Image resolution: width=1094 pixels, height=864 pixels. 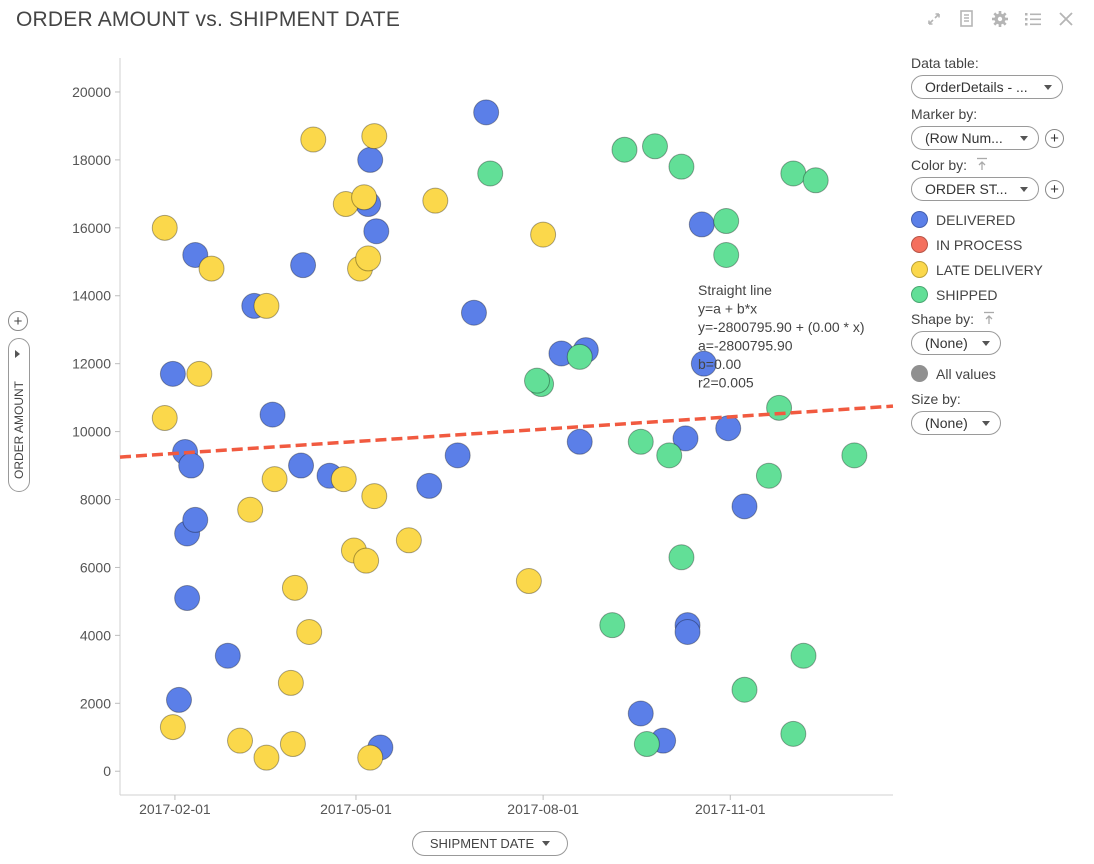 I want to click on legend-item-in-process: IN PROCESS, so click(x=998, y=244).